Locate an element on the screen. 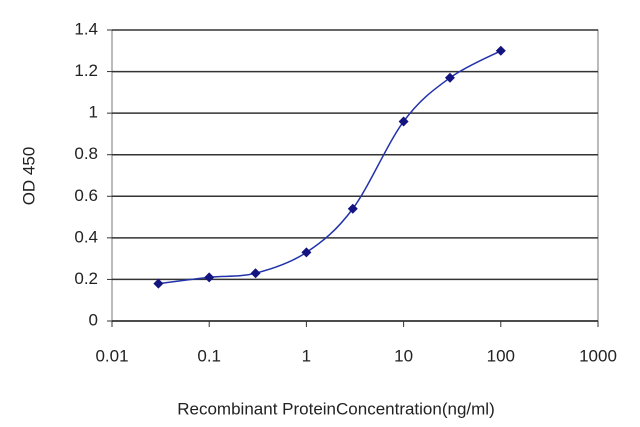 The image size is (640, 427). y-axis-label: OD 450 is located at coordinates (28, 176).